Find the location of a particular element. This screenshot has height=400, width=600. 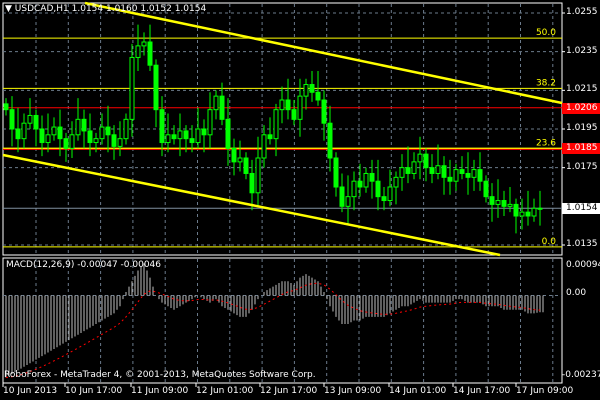

macd-scale-zero: 0.00 is located at coordinates (576, 293).